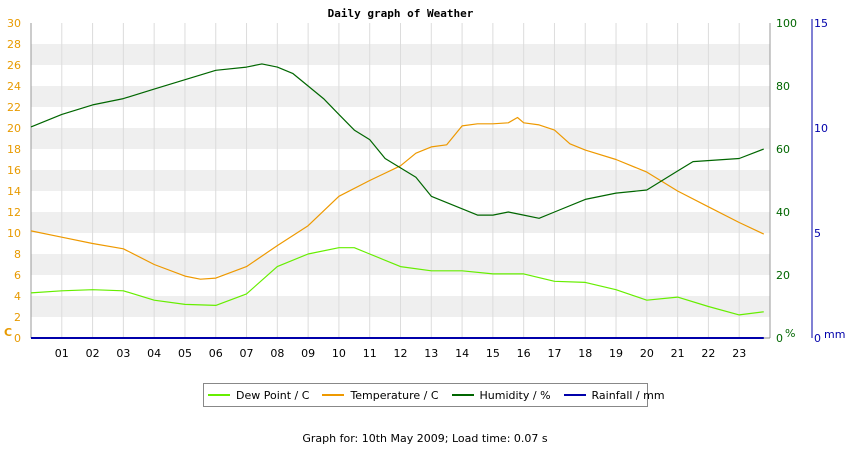  What do you see at coordinates (14, 65) in the screenshot?
I see `left-tick-label: 26` at bounding box center [14, 65].